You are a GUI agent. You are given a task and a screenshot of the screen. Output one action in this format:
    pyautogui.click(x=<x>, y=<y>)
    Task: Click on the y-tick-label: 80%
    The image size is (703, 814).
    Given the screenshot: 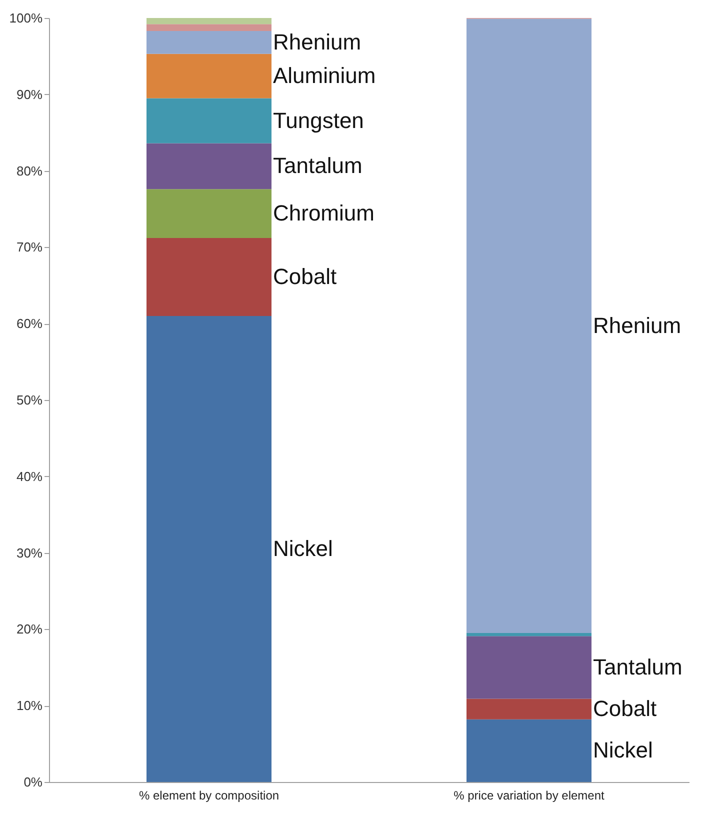 What is the action you would take?
    pyautogui.click(x=29, y=170)
    